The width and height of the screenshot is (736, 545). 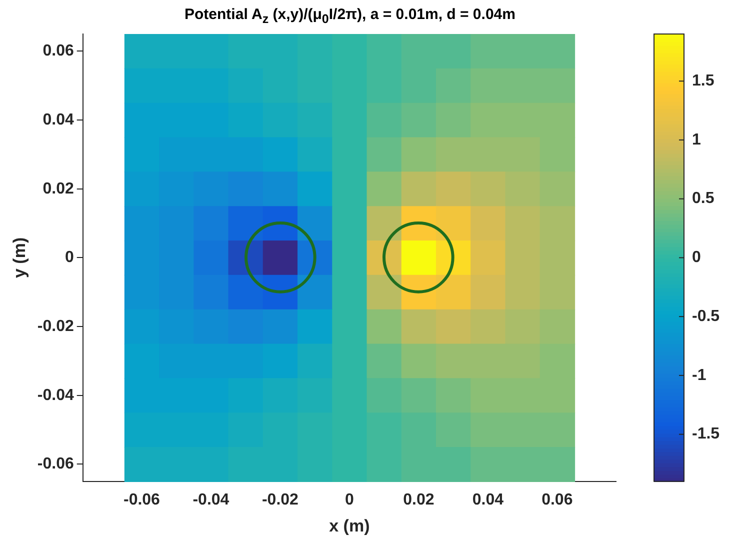 What do you see at coordinates (141, 499) in the screenshot?
I see `x-tick-label: -0.06` at bounding box center [141, 499].